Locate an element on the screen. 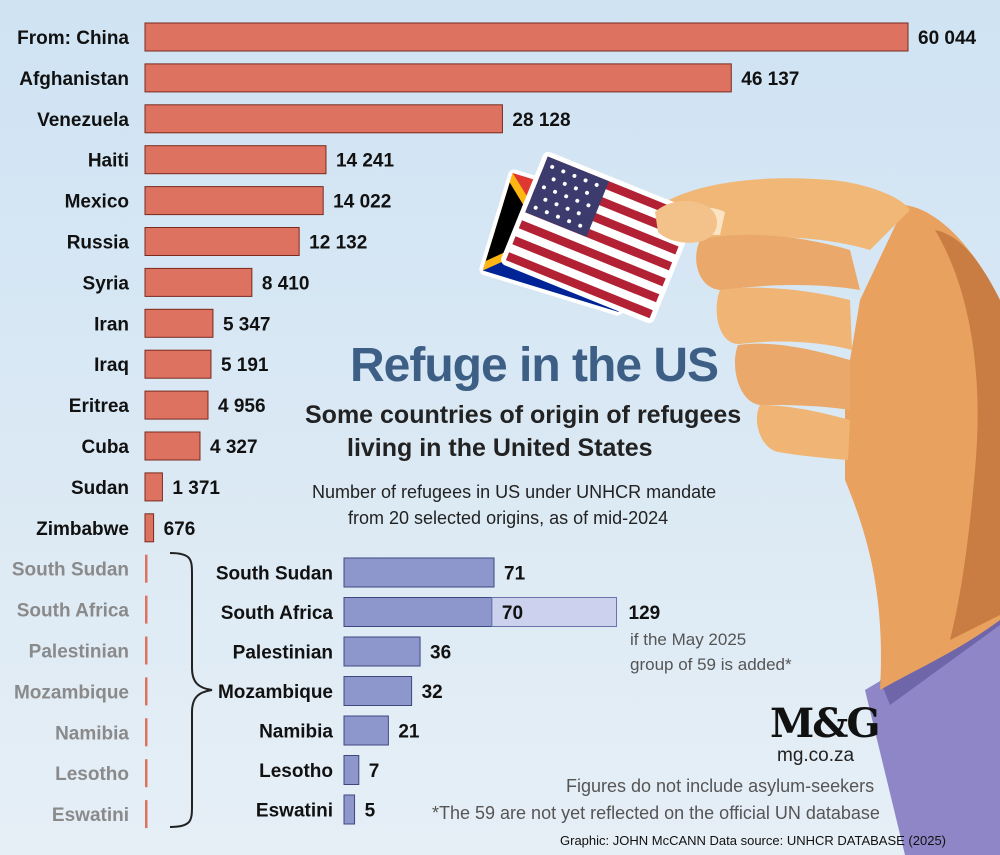 This screenshot has width=1000, height=855. detail-category-label-lesotho: Lesotho is located at coordinates (296, 771).